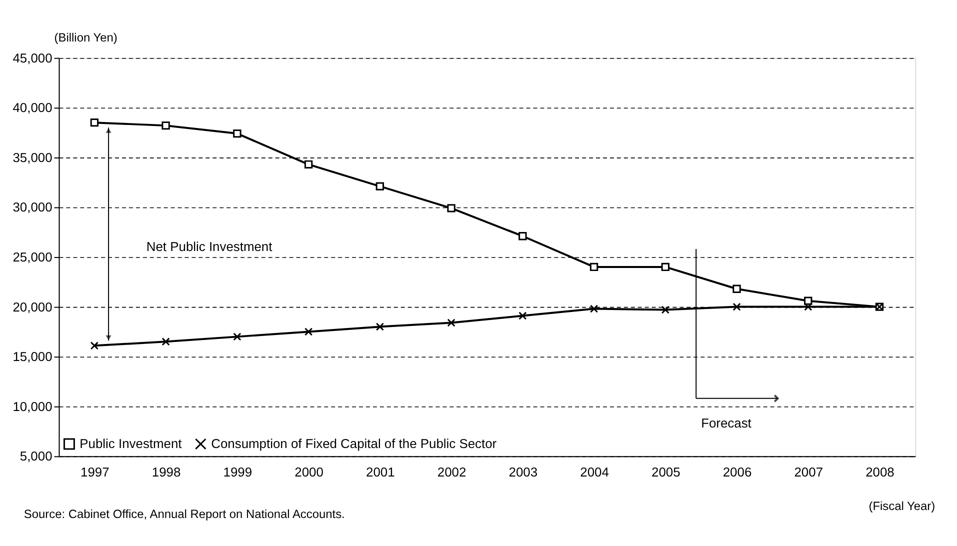 The image size is (957, 546). I want to click on annotation: Forecast, so click(726, 422).